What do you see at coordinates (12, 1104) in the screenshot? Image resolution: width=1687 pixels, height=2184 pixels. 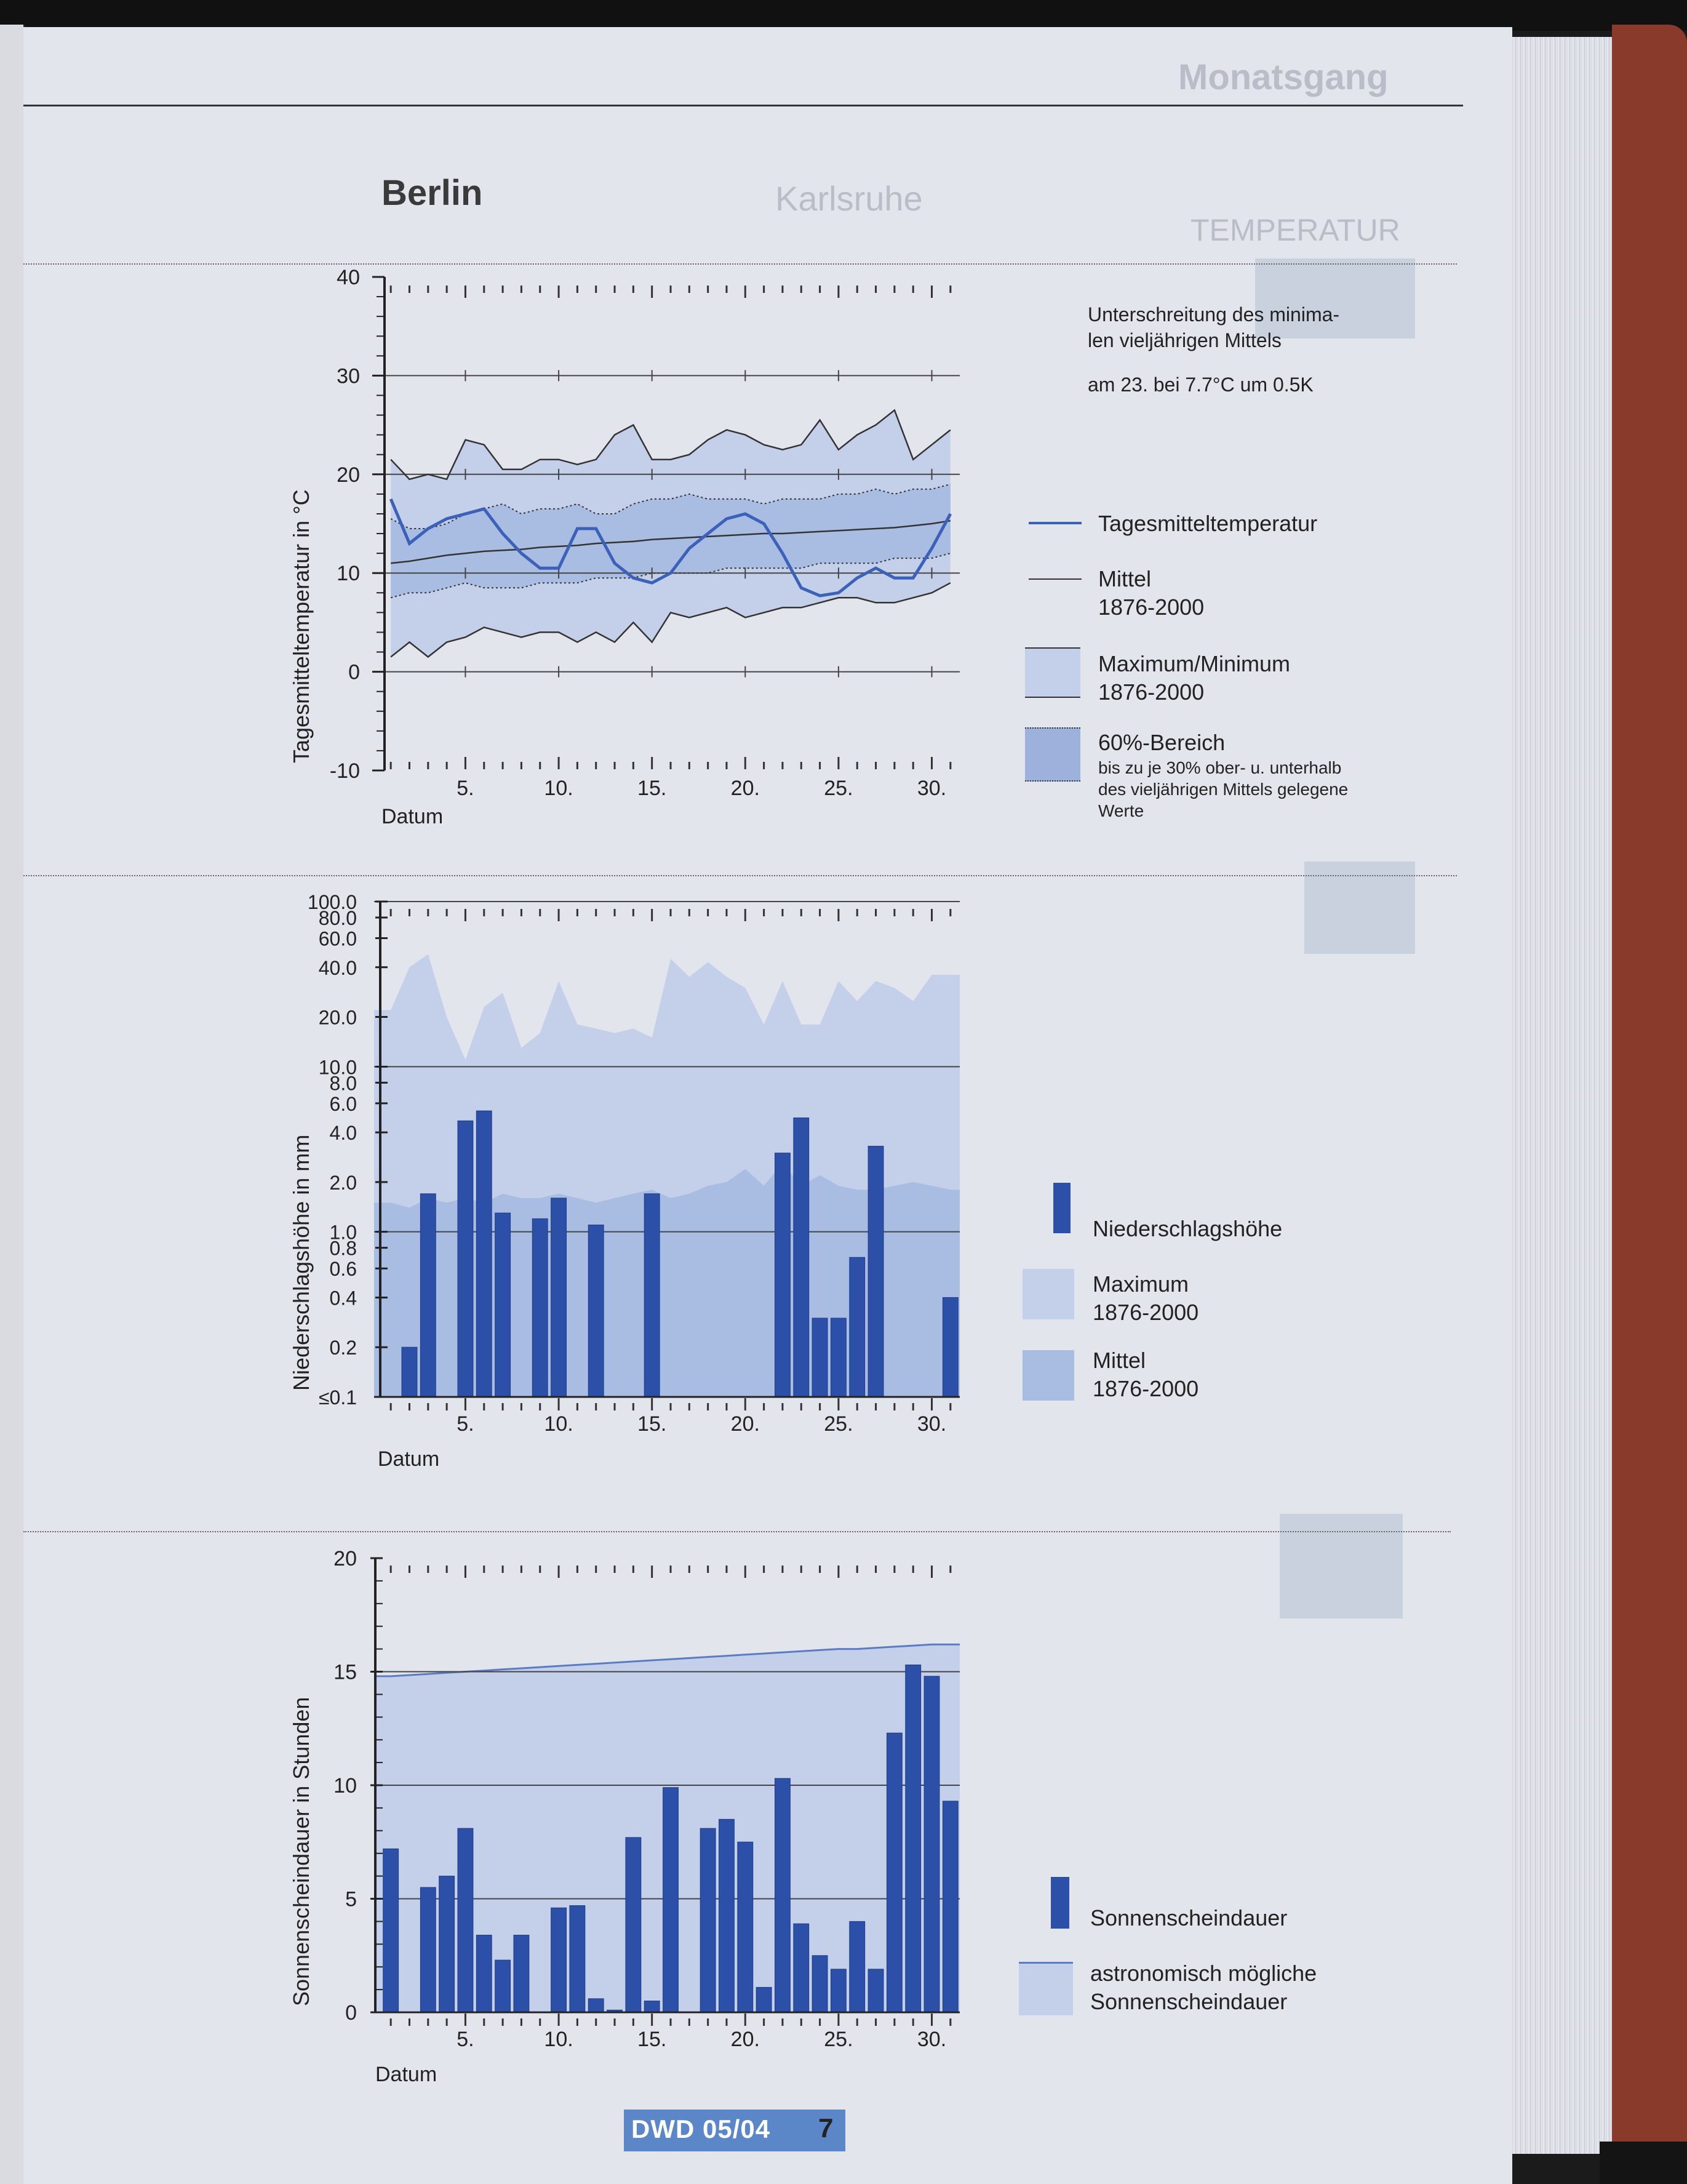 I see `left-page-edge` at bounding box center [12, 1104].